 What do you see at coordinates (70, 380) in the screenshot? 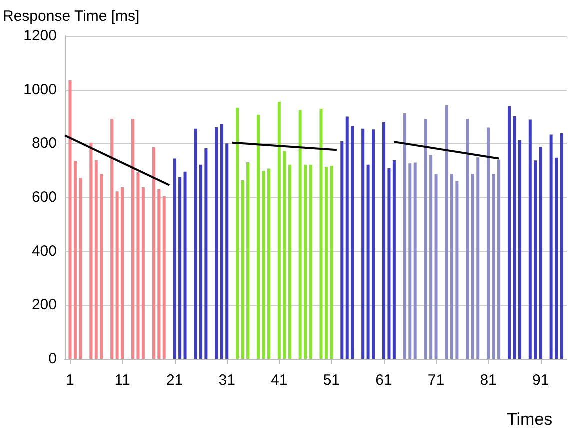
I see `x-tick-label: 1` at bounding box center [70, 380].